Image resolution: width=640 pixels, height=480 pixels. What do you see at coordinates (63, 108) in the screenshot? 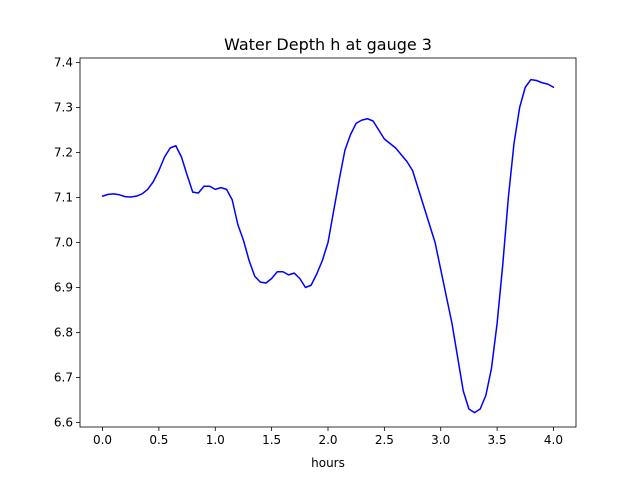
I see `y-tick-label: 7.3` at bounding box center [63, 108].